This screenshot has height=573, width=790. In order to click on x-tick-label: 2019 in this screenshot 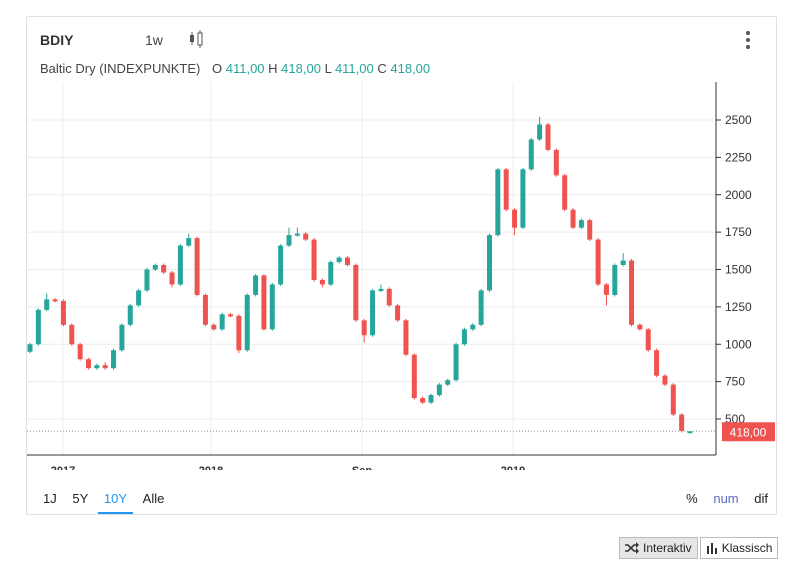, I will do `click(513, 467)`.